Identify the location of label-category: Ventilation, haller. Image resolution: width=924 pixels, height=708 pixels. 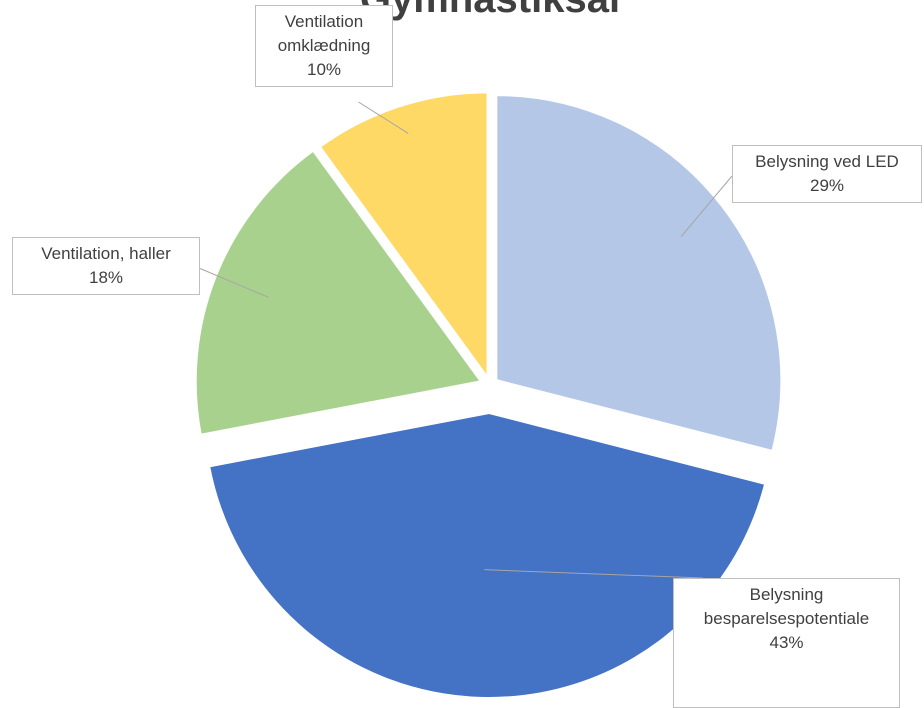
(106, 253).